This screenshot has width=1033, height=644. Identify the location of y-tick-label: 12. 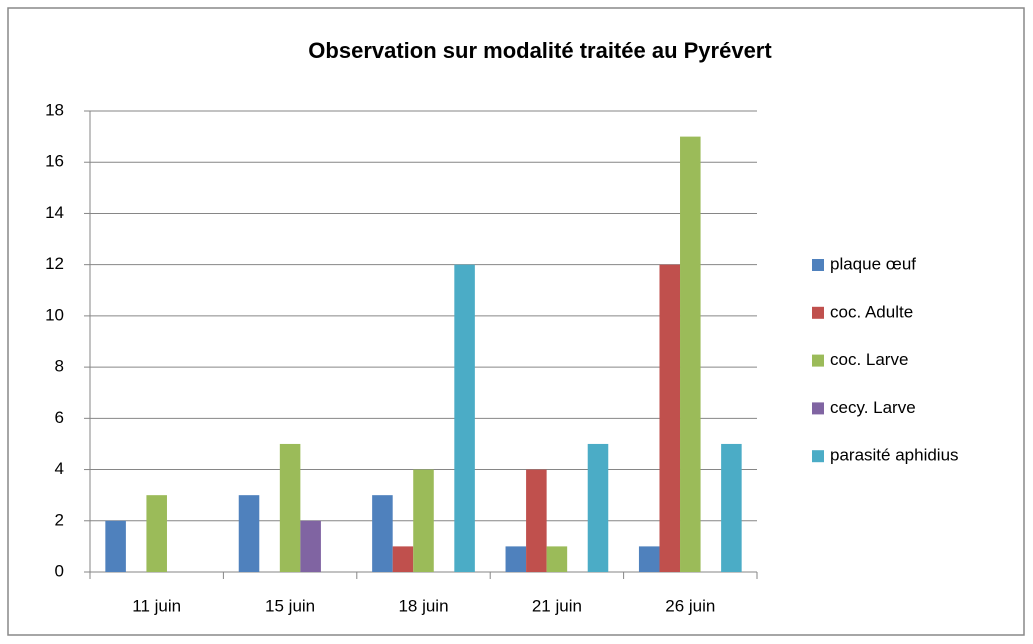
(54, 263).